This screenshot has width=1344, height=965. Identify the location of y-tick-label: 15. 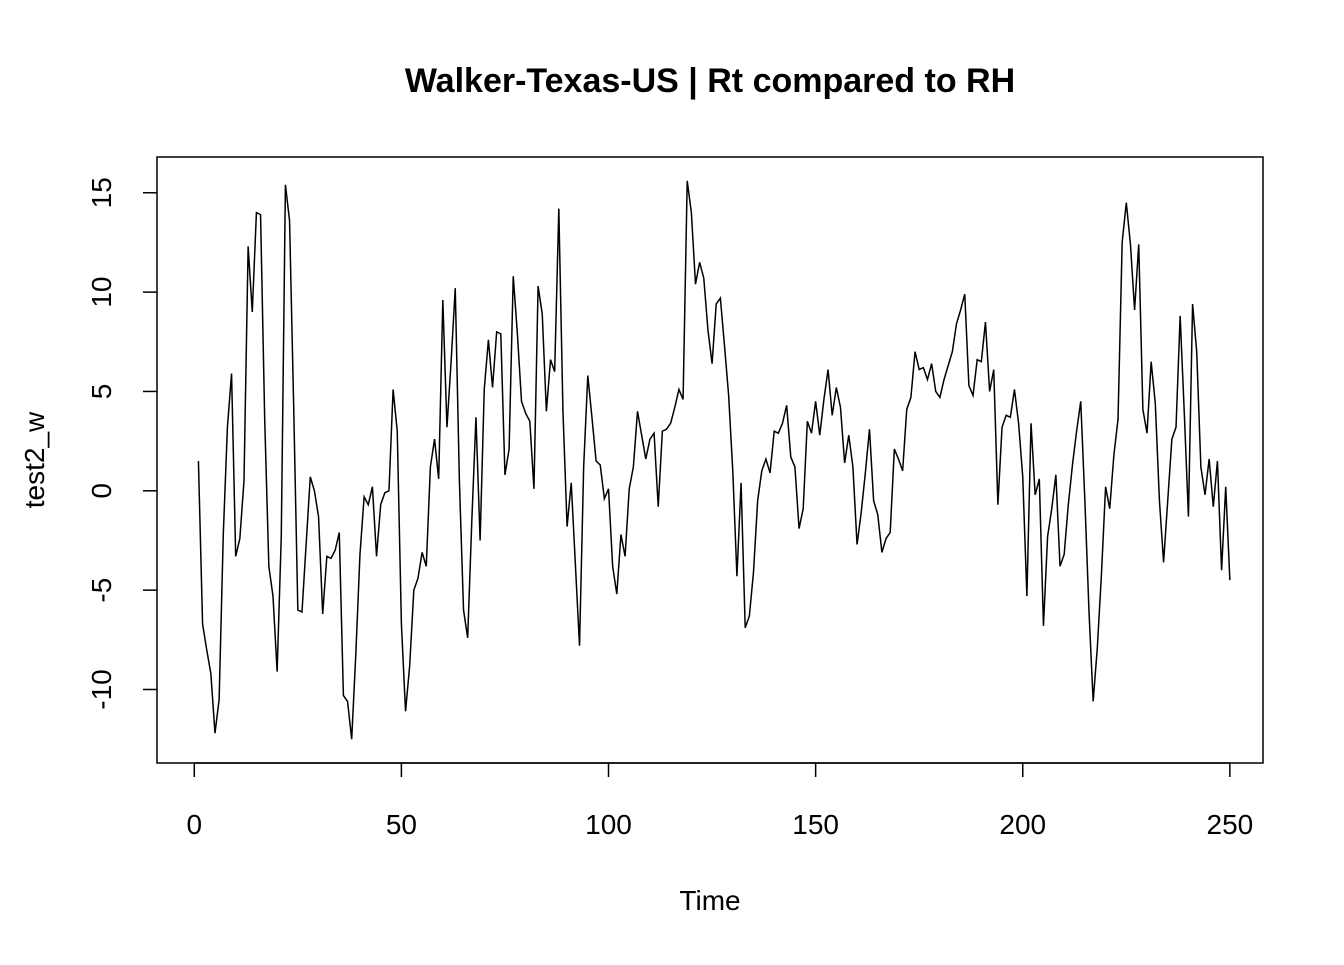
(101, 192).